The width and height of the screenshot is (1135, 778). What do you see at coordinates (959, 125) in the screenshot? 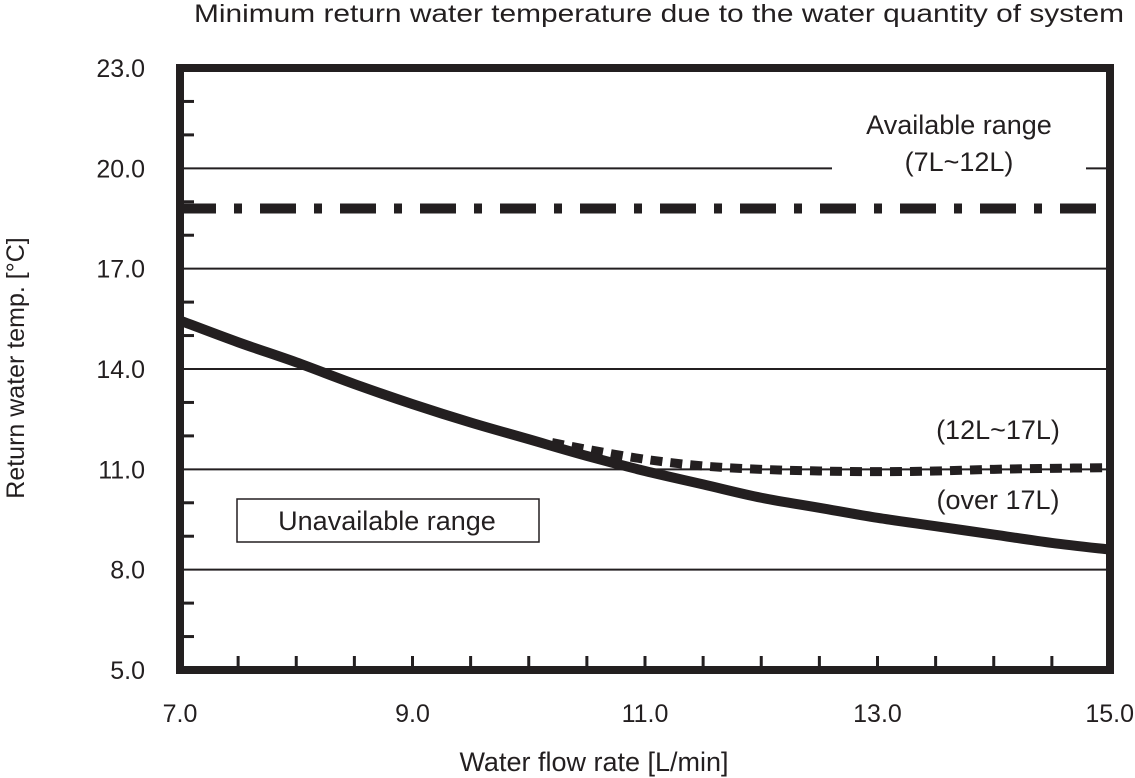
I see `annotation-available-range: Available range` at bounding box center [959, 125].